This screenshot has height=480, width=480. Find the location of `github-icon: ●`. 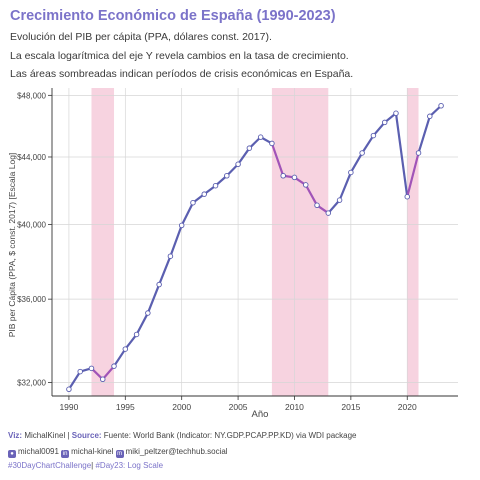

github-icon: ● is located at coordinates (12, 454).